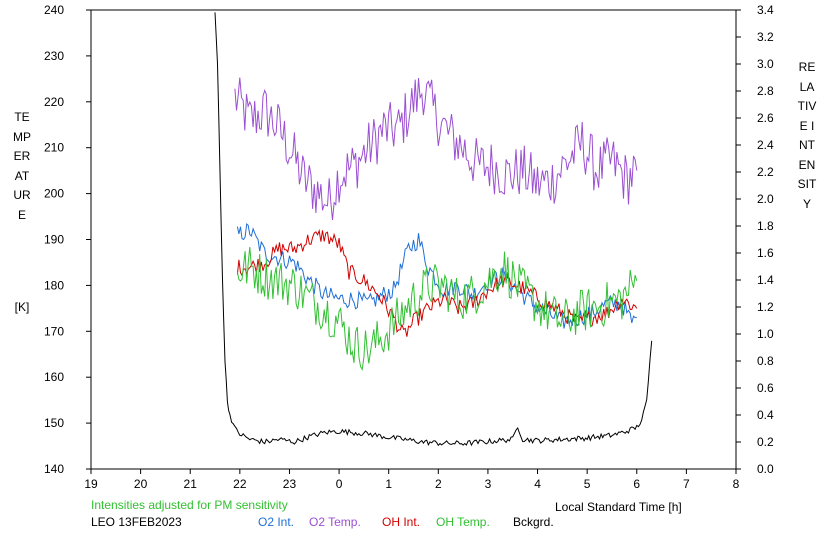 This screenshot has height=535, width=828. I want to click on series-line-ohint, so click(437, 282).